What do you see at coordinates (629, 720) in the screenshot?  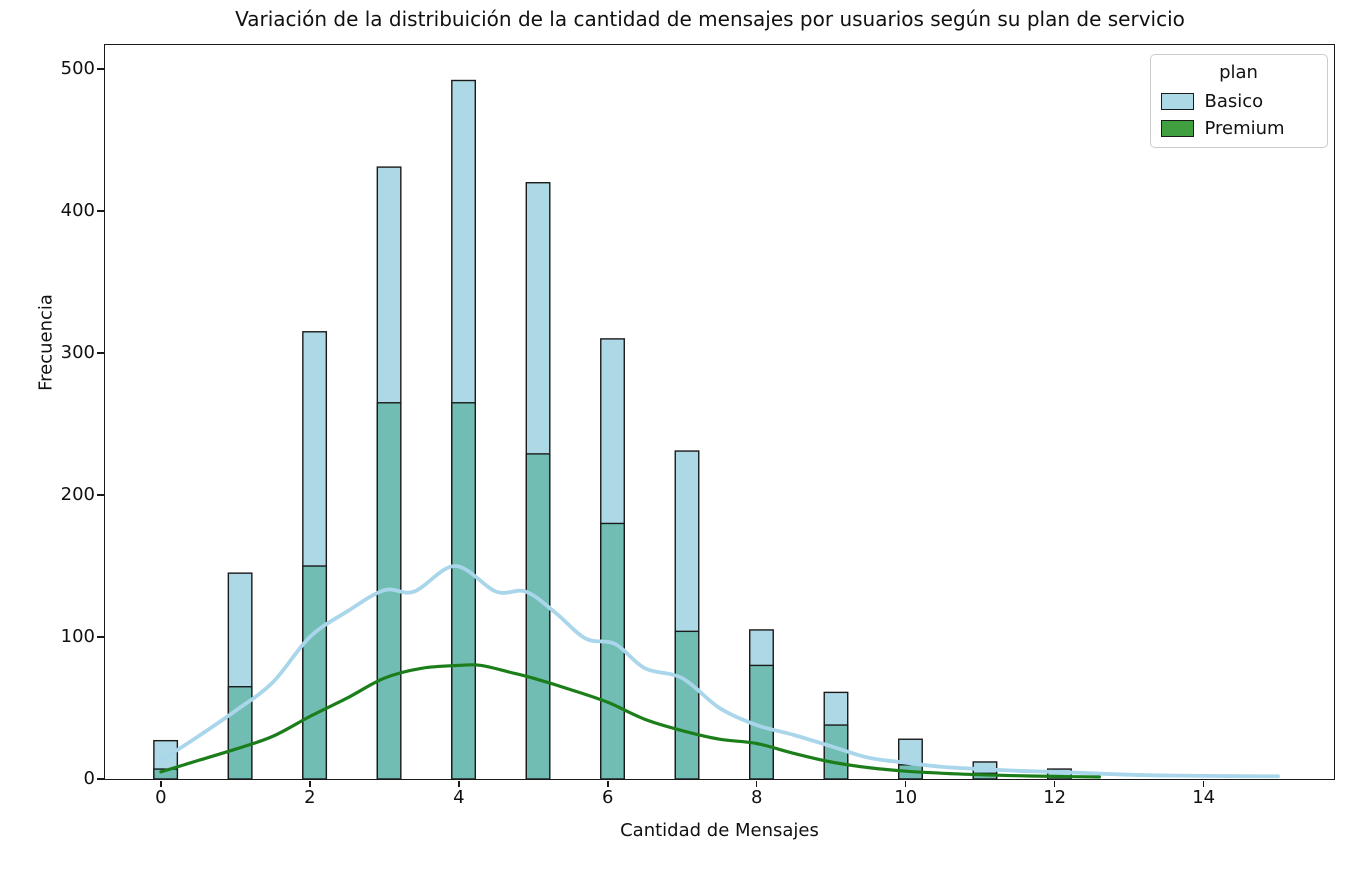 I see `kde-line-premium` at bounding box center [629, 720].